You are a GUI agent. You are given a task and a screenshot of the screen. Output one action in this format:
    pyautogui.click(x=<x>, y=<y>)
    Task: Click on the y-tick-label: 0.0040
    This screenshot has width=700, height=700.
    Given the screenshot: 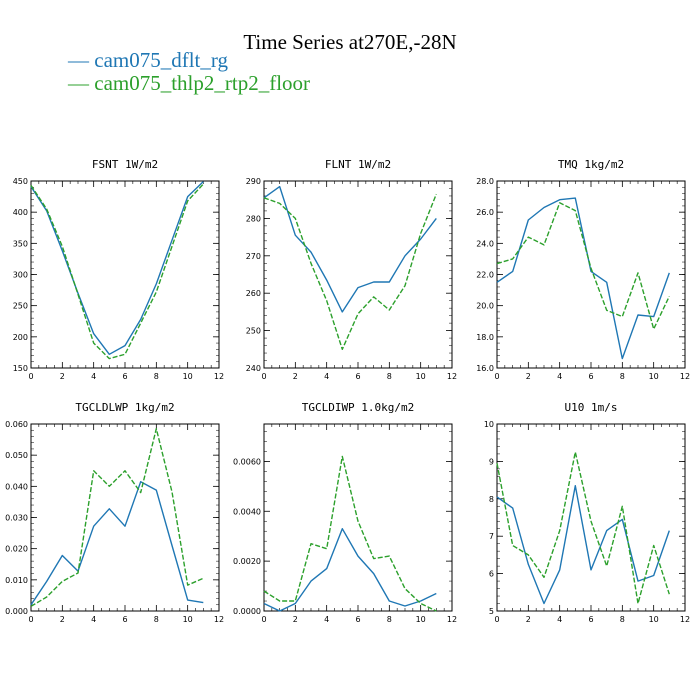 What is the action you would take?
    pyautogui.click(x=247, y=511)
    